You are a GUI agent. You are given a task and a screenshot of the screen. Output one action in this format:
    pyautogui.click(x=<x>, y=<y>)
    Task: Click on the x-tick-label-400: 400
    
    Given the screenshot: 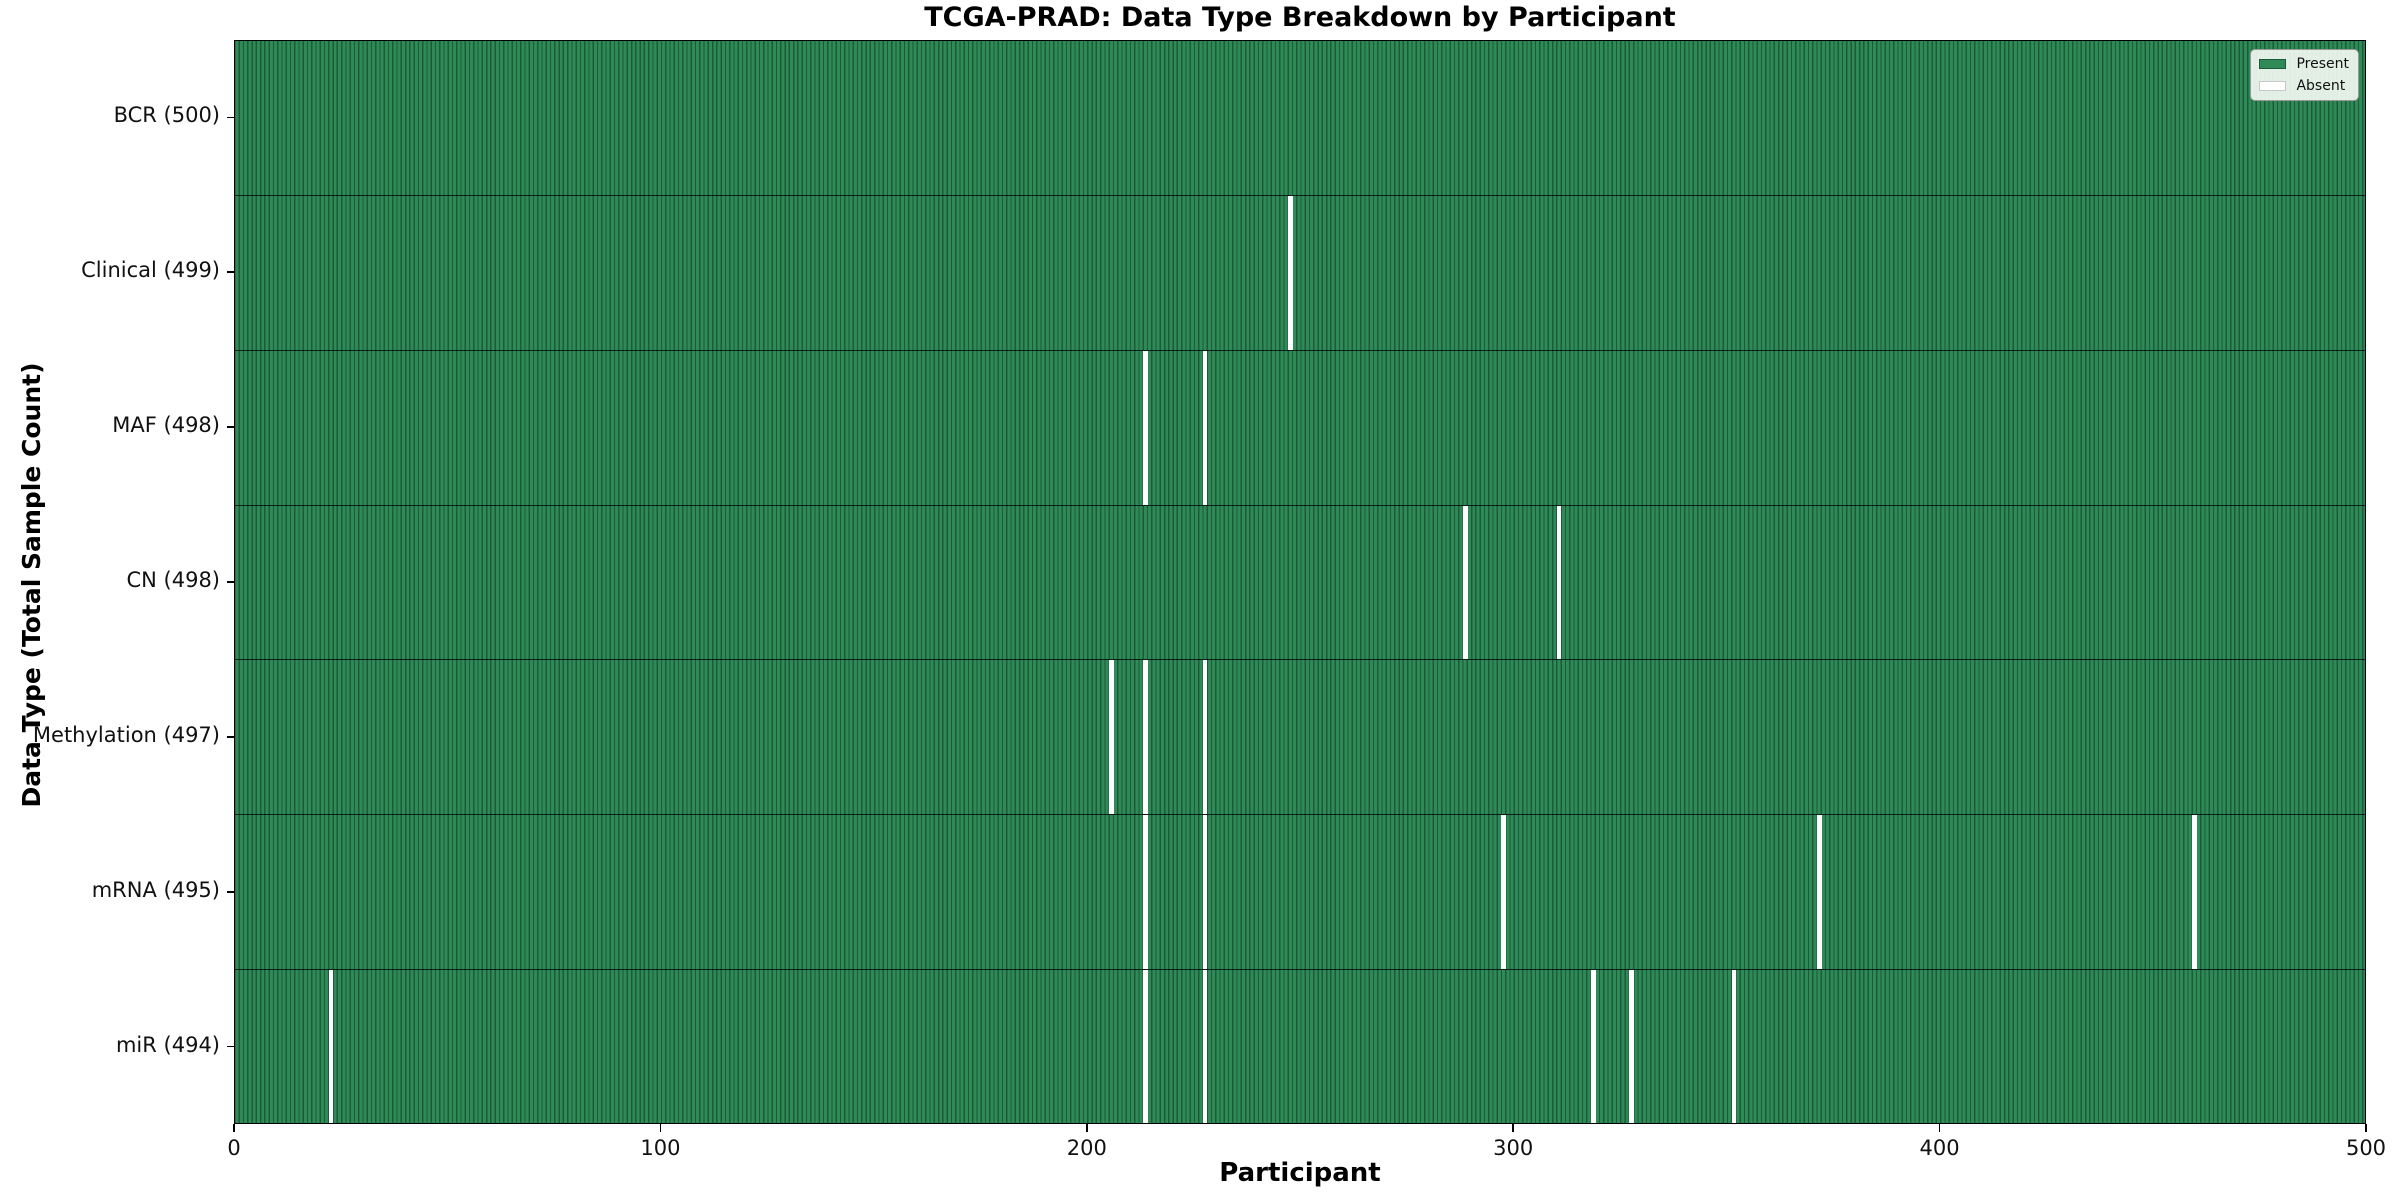 What is the action you would take?
    pyautogui.click(x=1939, y=1148)
    